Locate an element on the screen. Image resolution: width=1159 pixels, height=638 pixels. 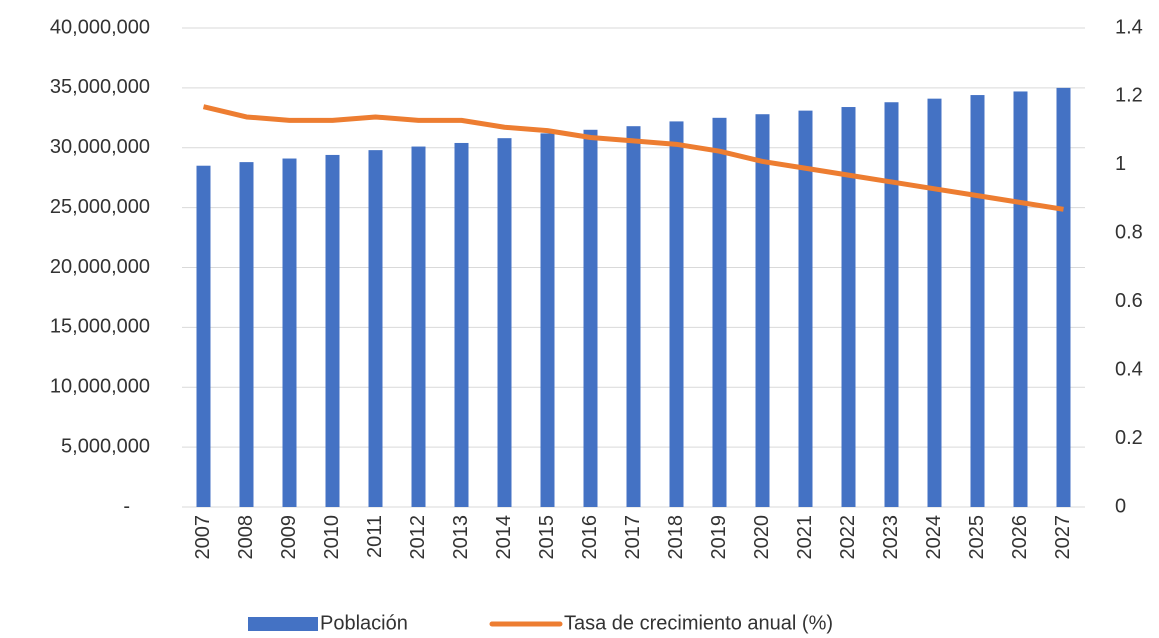
x-tick-label: 2020 is located at coordinates (762, 537).